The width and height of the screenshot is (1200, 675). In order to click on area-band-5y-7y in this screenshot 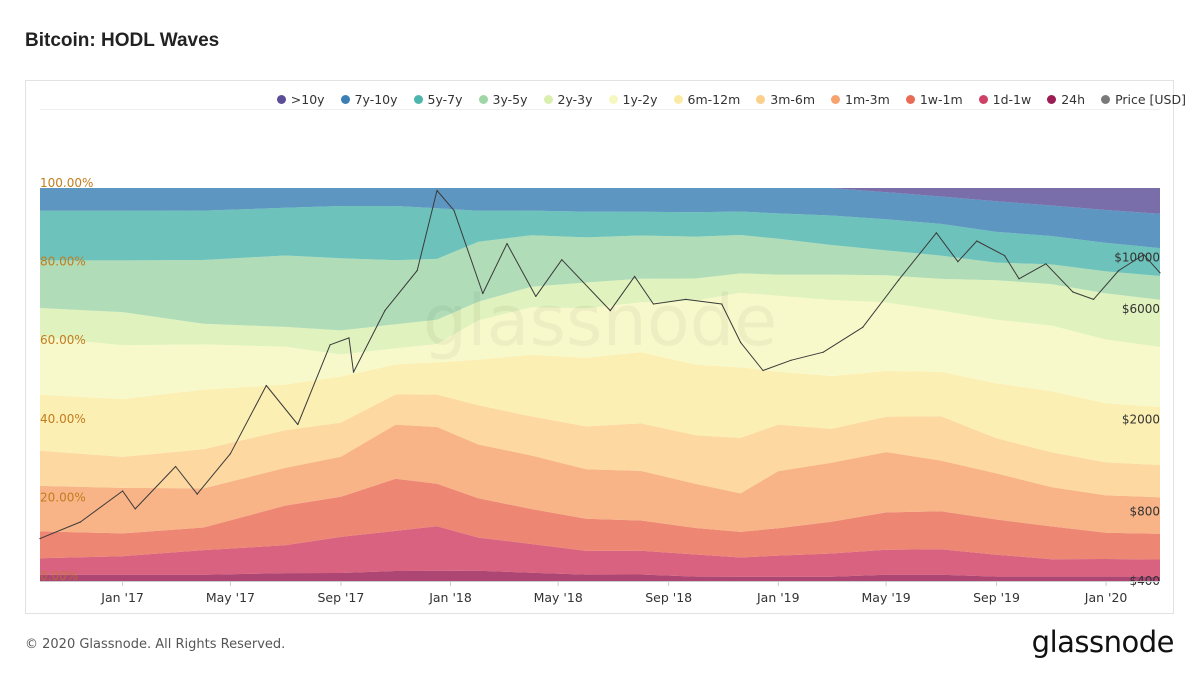, I will do `click(600, 241)`.